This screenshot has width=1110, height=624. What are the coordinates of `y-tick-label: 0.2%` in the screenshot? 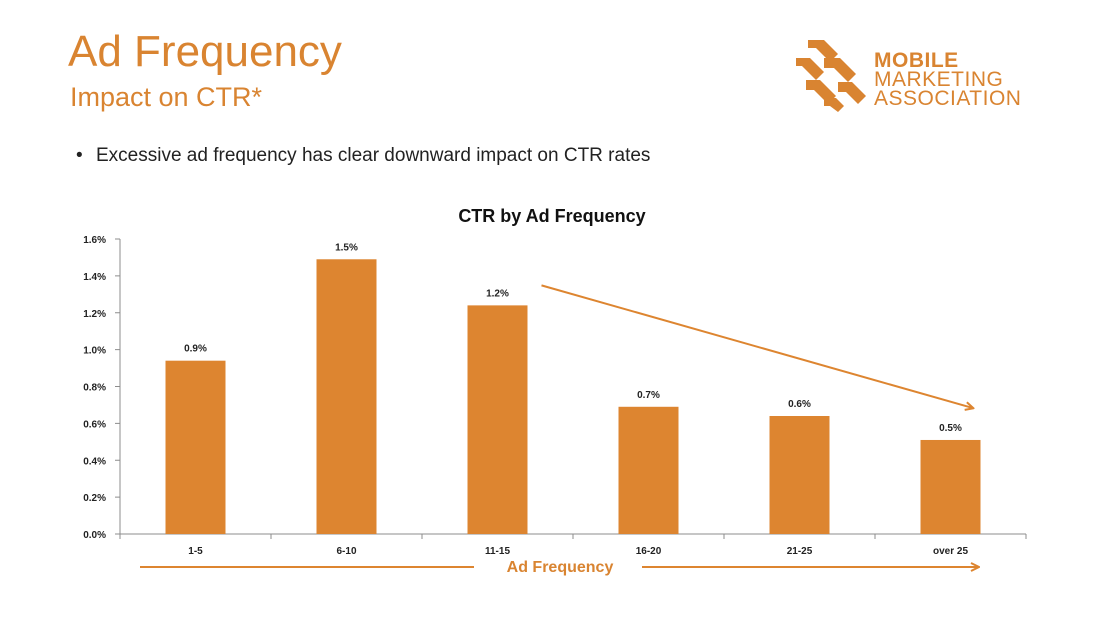 It's located at (94, 498).